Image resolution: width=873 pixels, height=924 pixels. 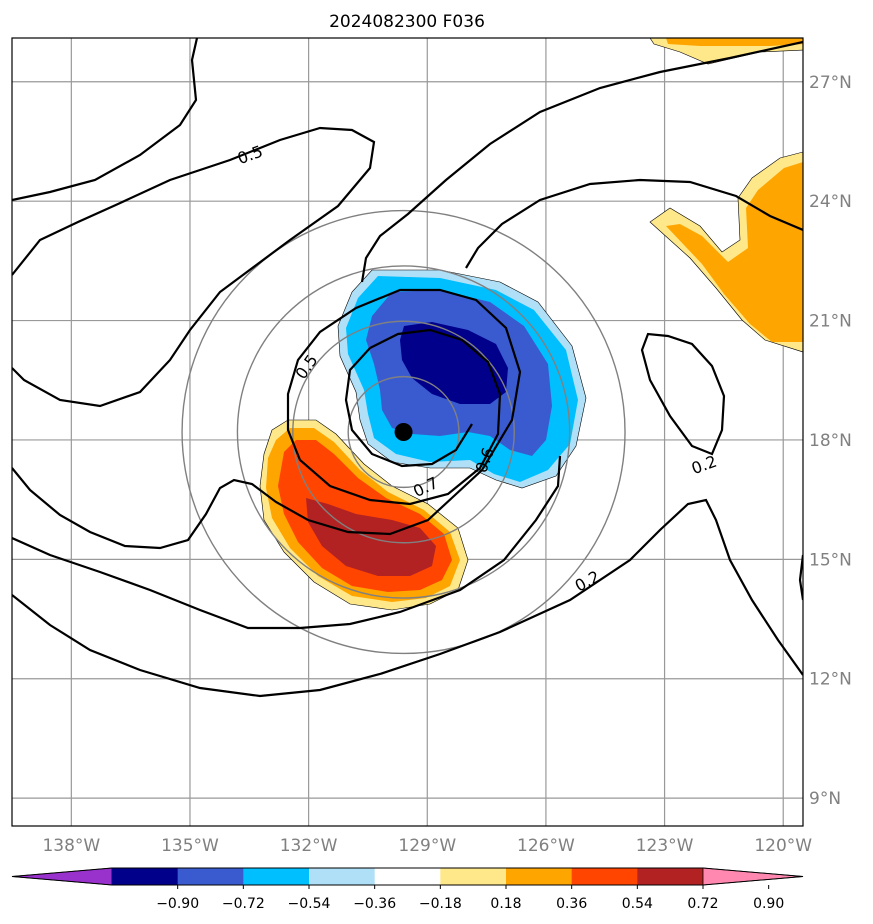 What do you see at coordinates (830, 560) in the screenshot?
I see `y-tick-label: 15°N` at bounding box center [830, 560].